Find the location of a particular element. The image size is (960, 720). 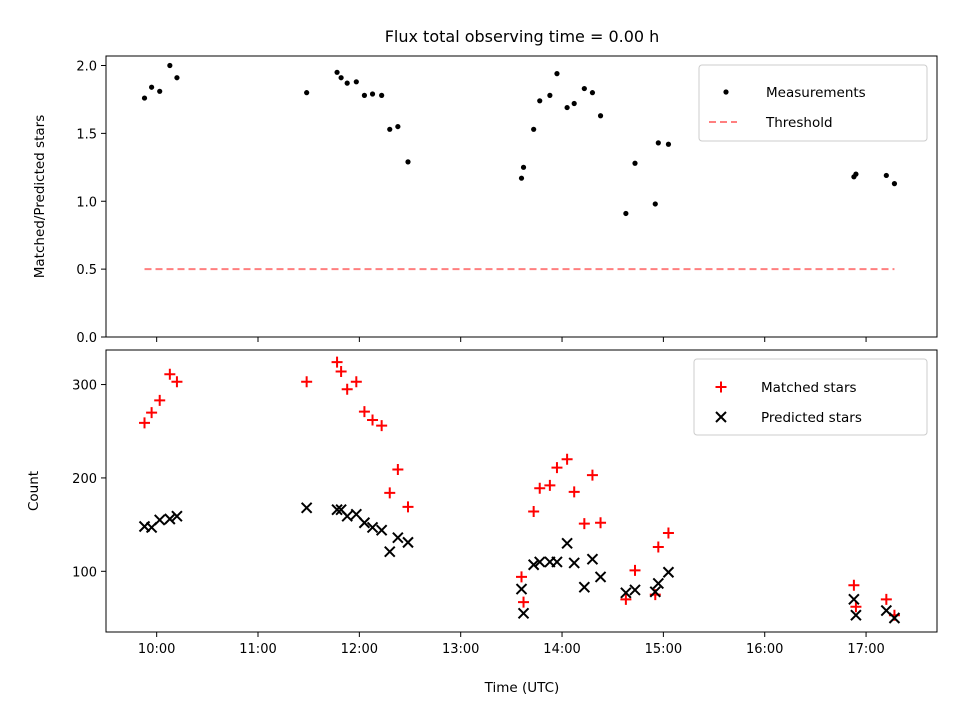

legend: Measurements Threshold is located at coordinates (813, 103).